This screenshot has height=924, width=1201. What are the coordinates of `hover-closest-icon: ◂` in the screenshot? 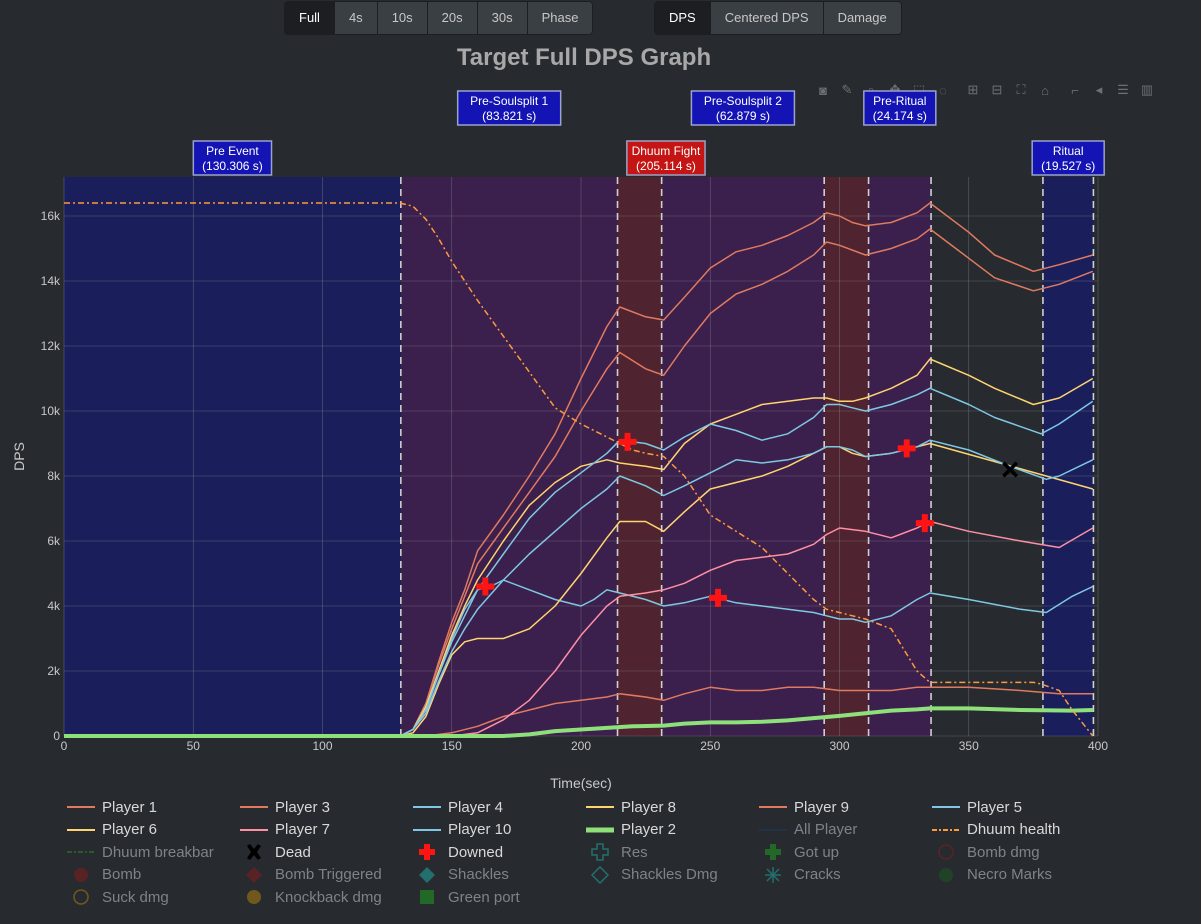 It's located at (1099, 89).